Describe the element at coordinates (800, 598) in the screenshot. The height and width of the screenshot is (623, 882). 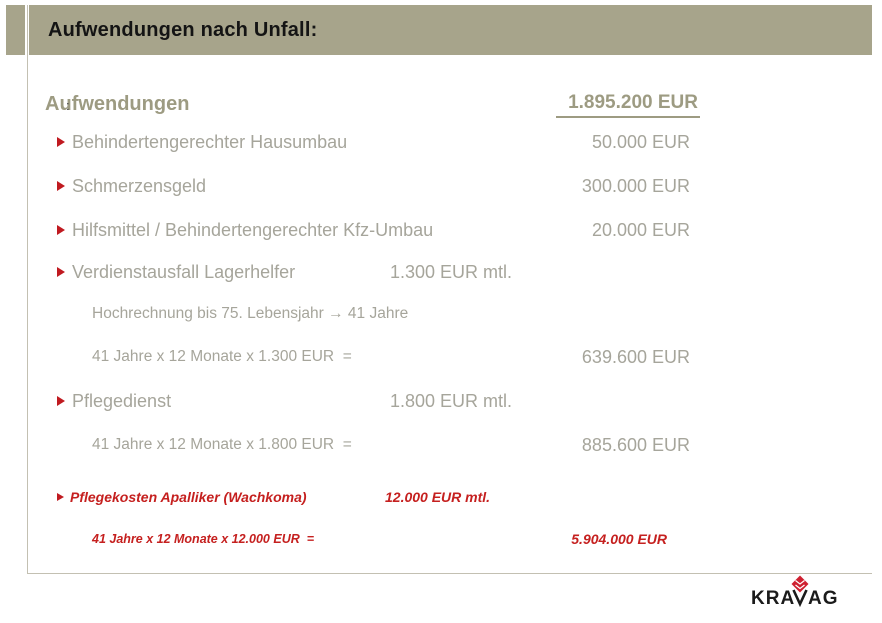
I see `logo-letter-v` at that location.